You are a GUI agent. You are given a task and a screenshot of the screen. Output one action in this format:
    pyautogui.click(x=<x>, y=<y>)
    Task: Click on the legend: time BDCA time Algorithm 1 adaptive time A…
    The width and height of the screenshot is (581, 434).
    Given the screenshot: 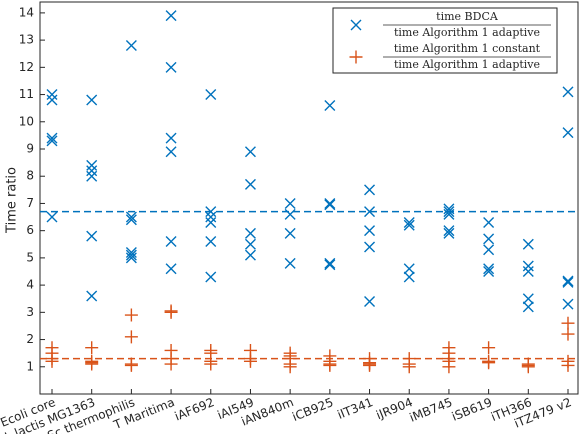 What is the action you would take?
    pyautogui.click(x=445, y=40)
    